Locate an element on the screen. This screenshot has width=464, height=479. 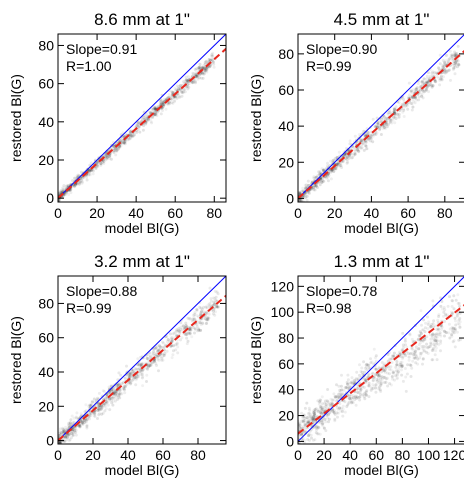
identity-line is located at coordinates (381, 359).